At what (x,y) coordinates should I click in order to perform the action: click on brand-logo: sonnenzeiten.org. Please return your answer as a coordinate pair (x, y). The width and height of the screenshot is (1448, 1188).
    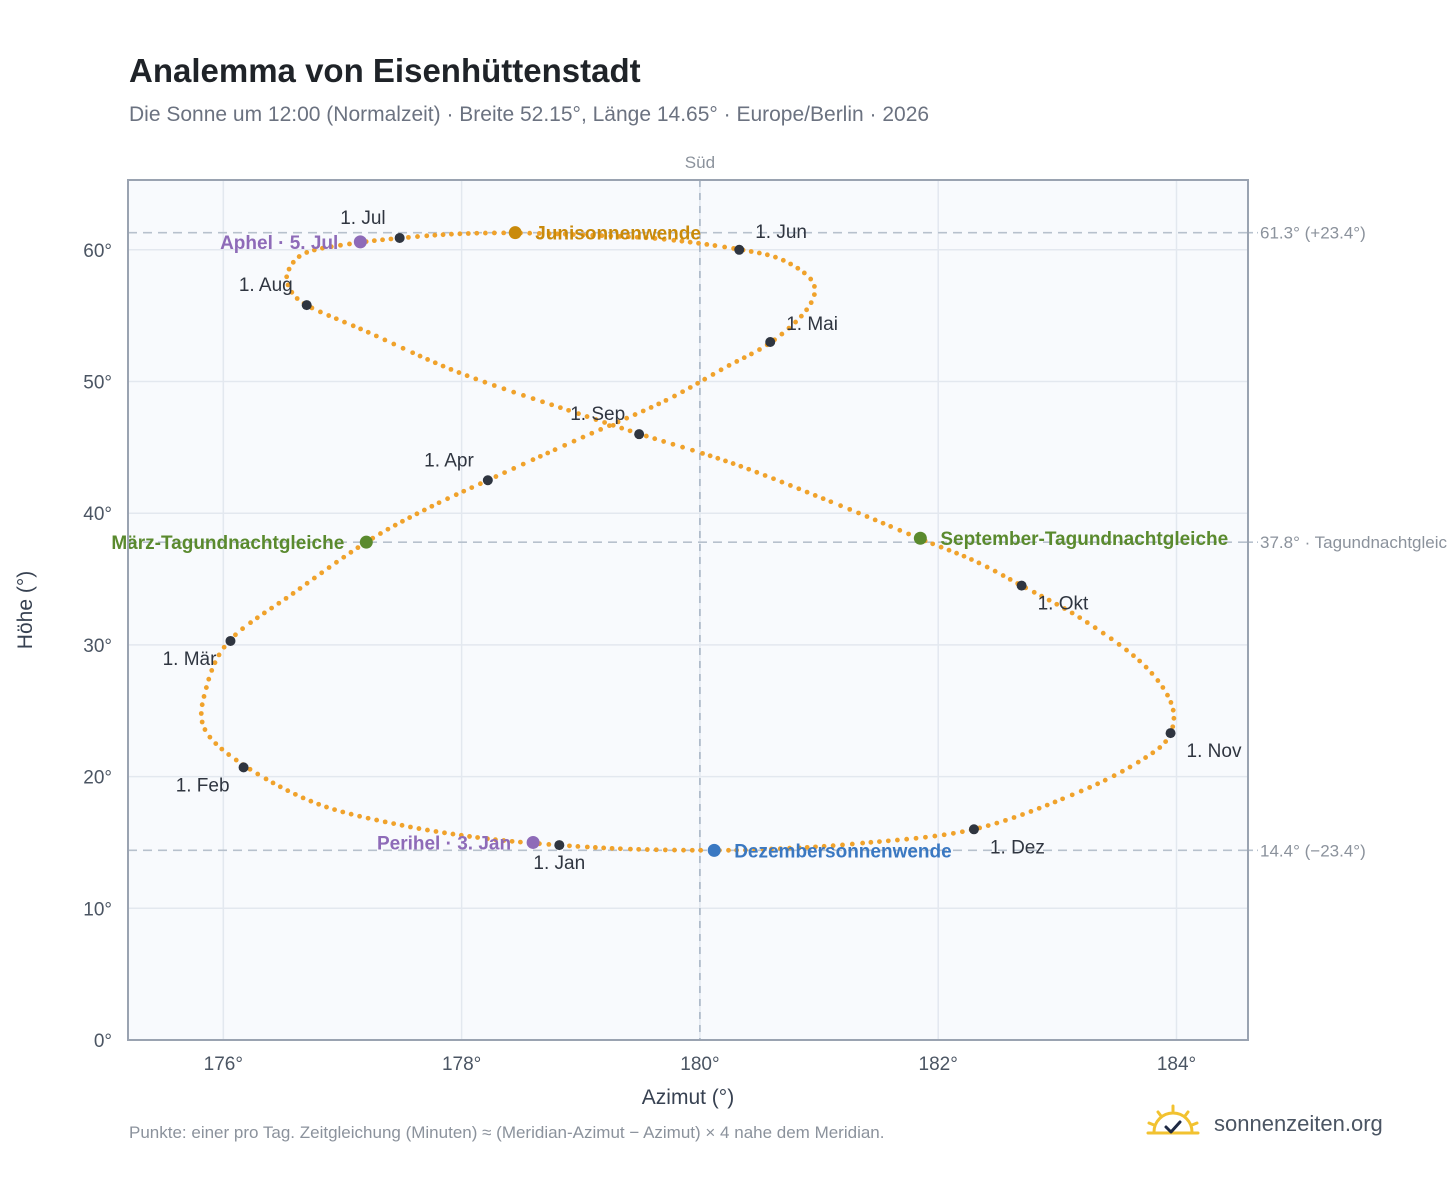
    Looking at the image, I should click on (1264, 1124).